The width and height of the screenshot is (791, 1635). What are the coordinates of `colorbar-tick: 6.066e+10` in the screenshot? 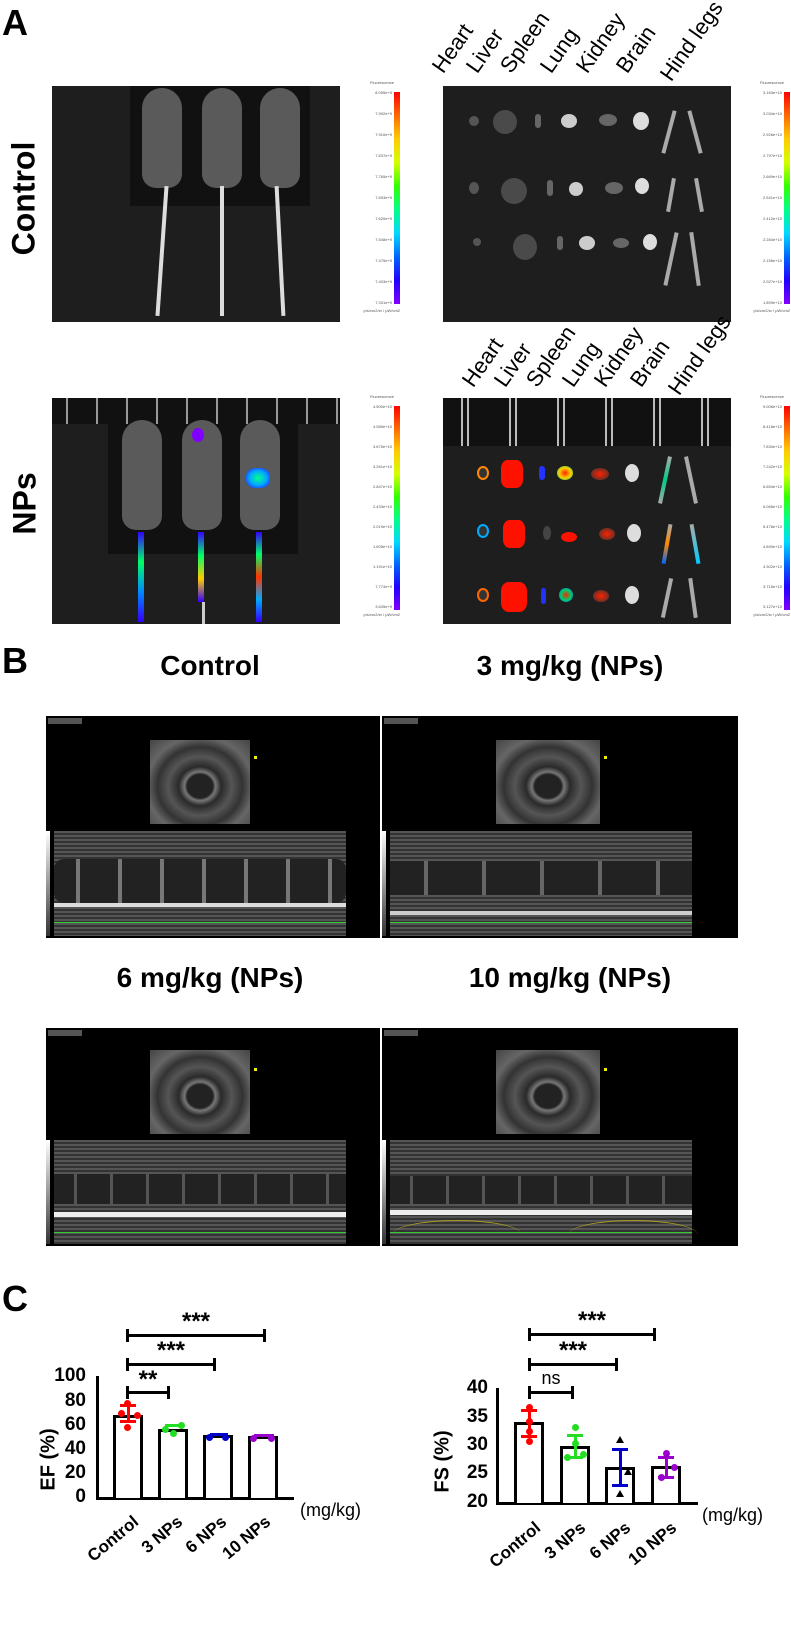 It's located at (772, 506).